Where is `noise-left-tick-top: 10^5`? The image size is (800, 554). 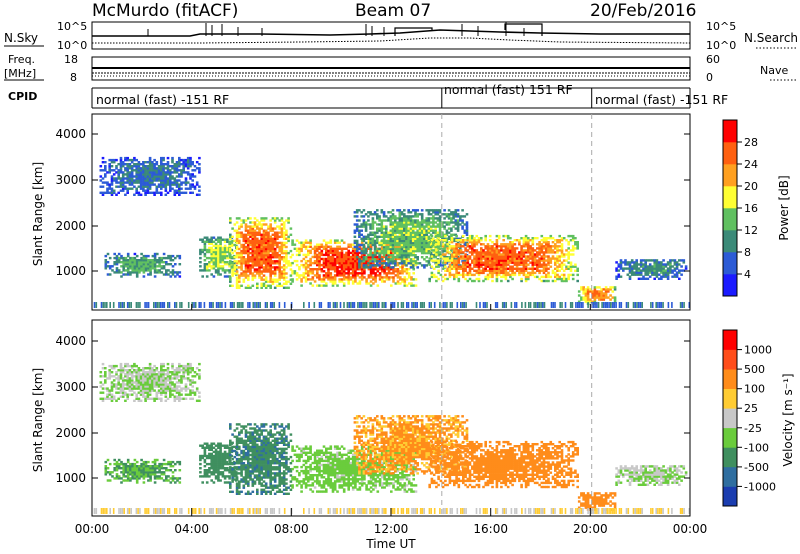 noise-left-tick-top: 10^5 is located at coordinates (72, 26).